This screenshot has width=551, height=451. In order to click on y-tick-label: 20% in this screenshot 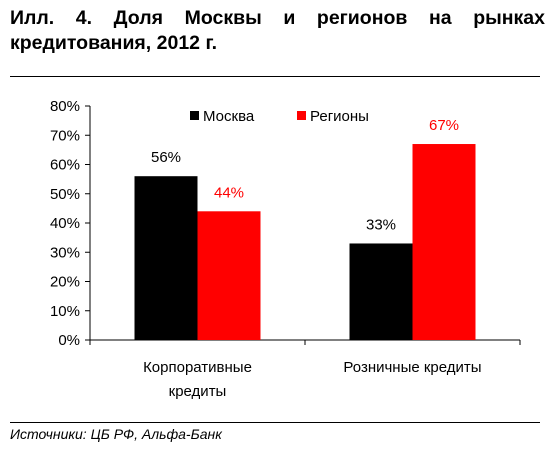, I will do `click(65, 282)`.